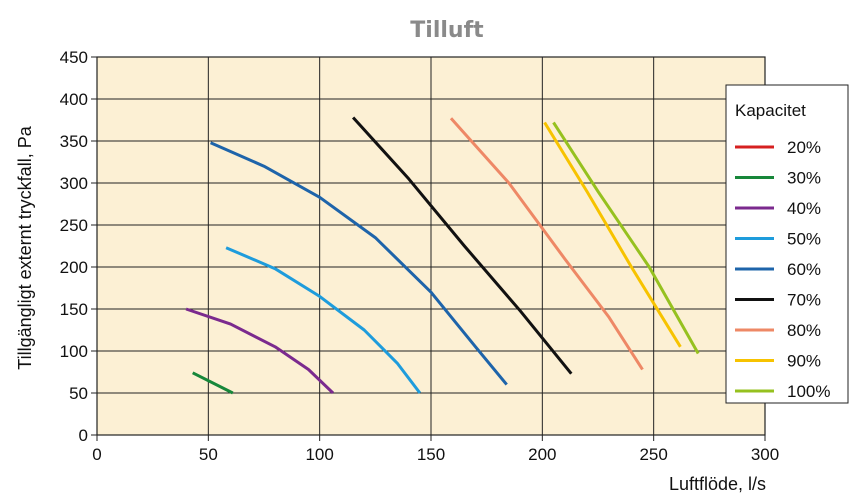  I want to click on legend-label: 30%, so click(804, 178).